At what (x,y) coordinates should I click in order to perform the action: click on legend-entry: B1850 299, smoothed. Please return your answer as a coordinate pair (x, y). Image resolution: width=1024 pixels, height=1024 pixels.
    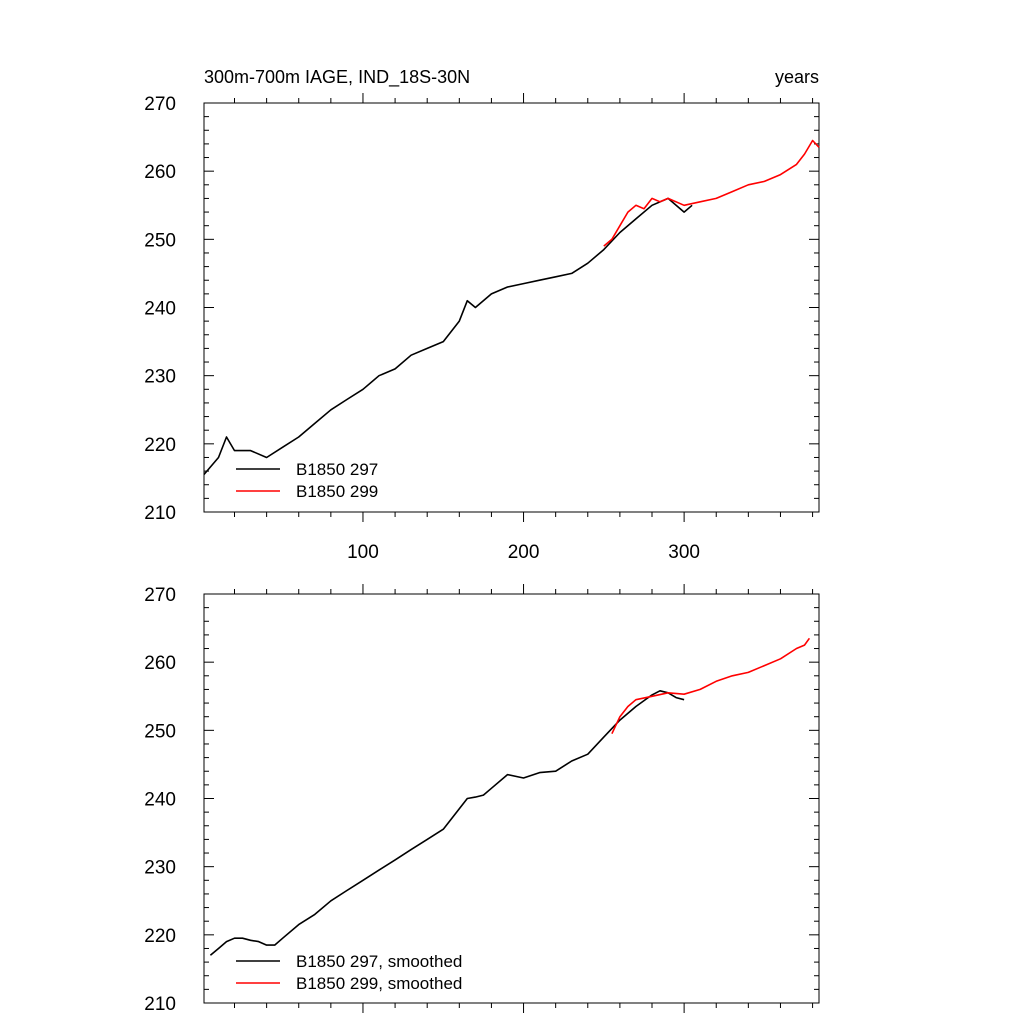
    Looking at the image, I should click on (379, 983).